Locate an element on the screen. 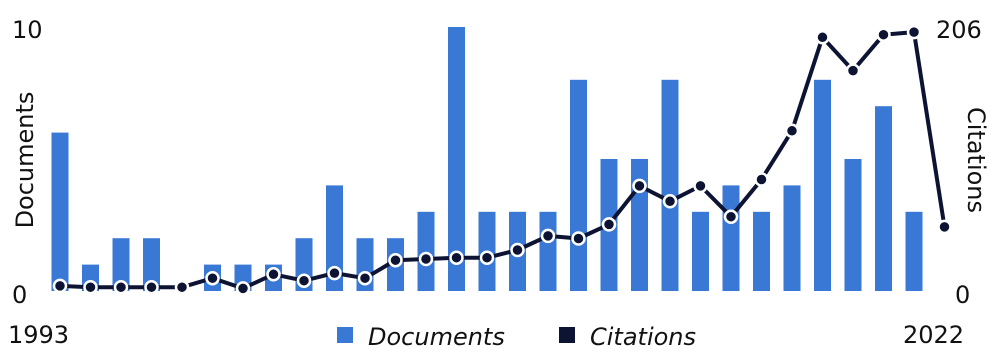 This screenshot has width=1000, height=358. citations-point-2009 is located at coordinates (548, 236).